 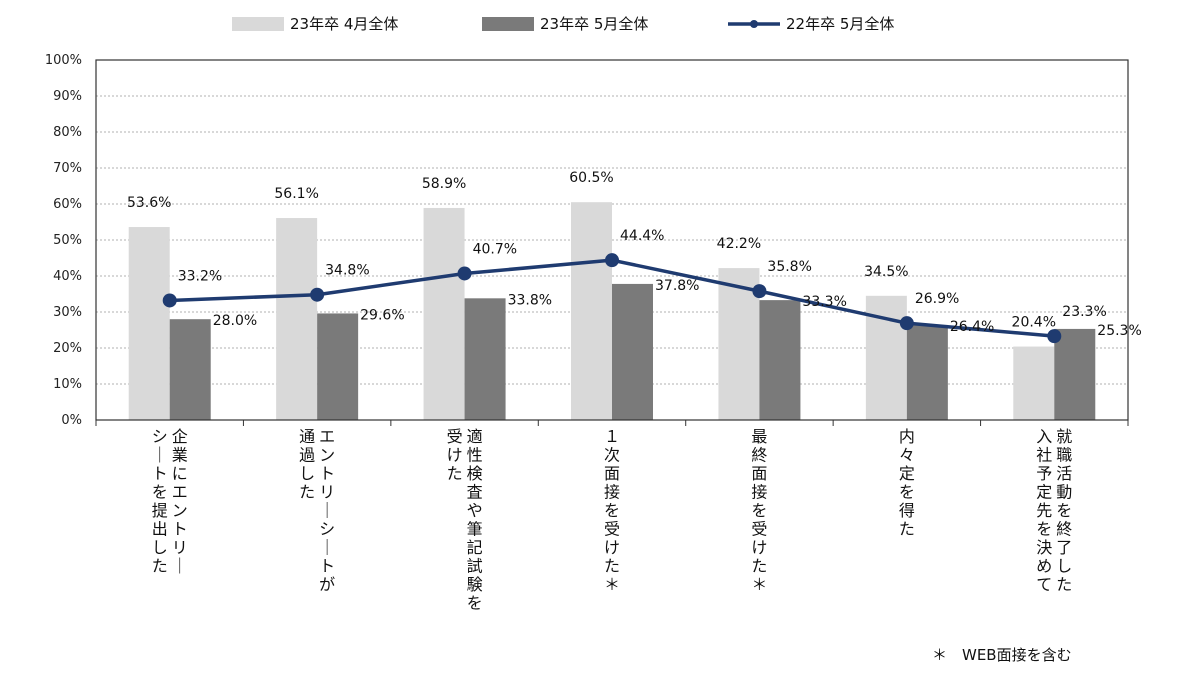 What do you see at coordinates (612, 492) in the screenshot?
I see `category-label-char: 接` at bounding box center [612, 492].